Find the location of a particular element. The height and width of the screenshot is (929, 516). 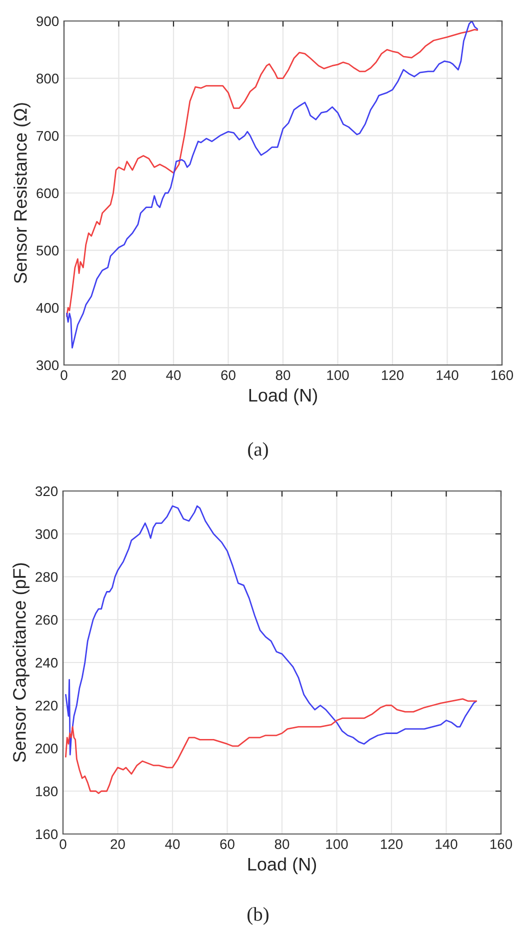

y-tick-label: 600 is located at coordinates (47, 193).